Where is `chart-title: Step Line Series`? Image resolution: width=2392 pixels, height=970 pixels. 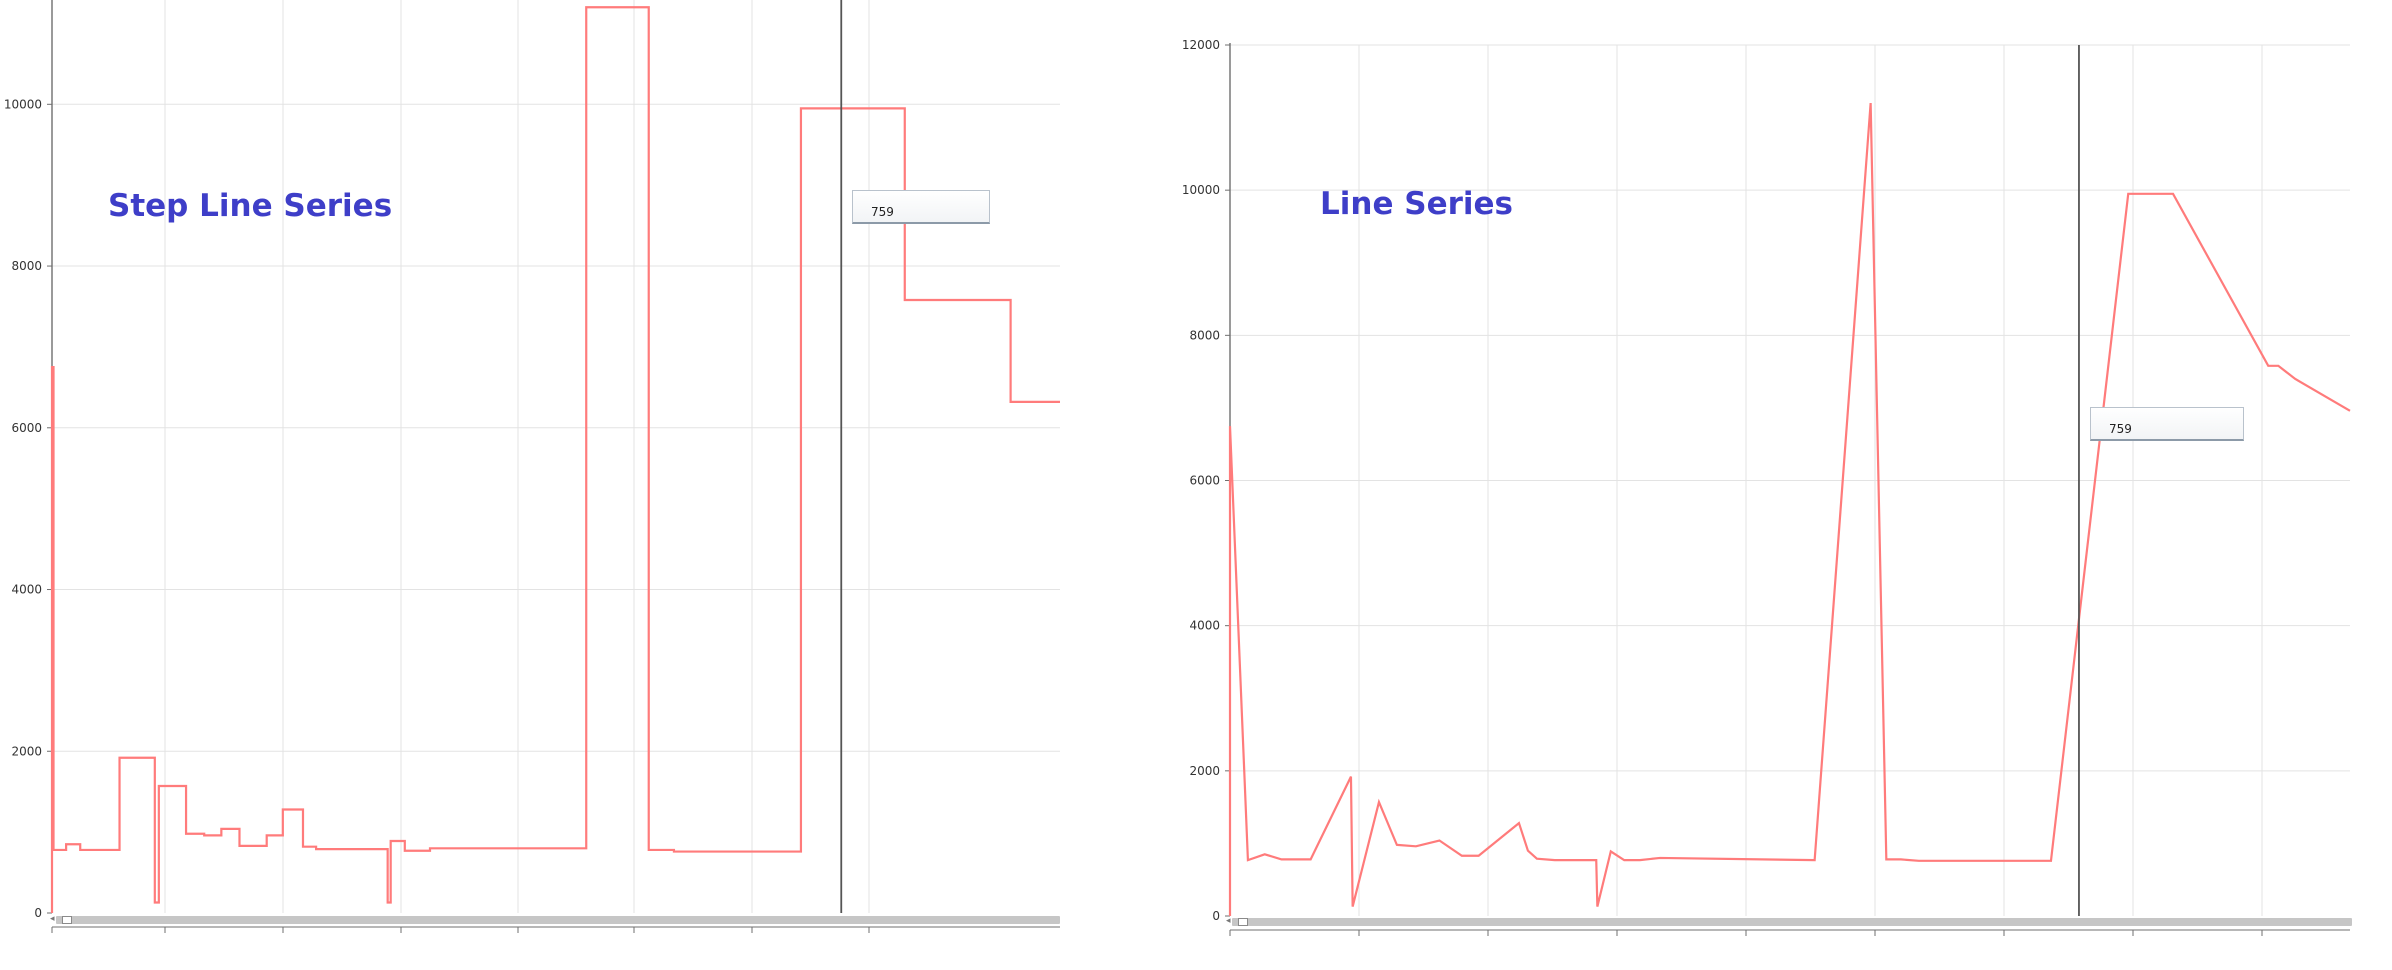
chart-title: Step Line Series is located at coordinates (250, 206).